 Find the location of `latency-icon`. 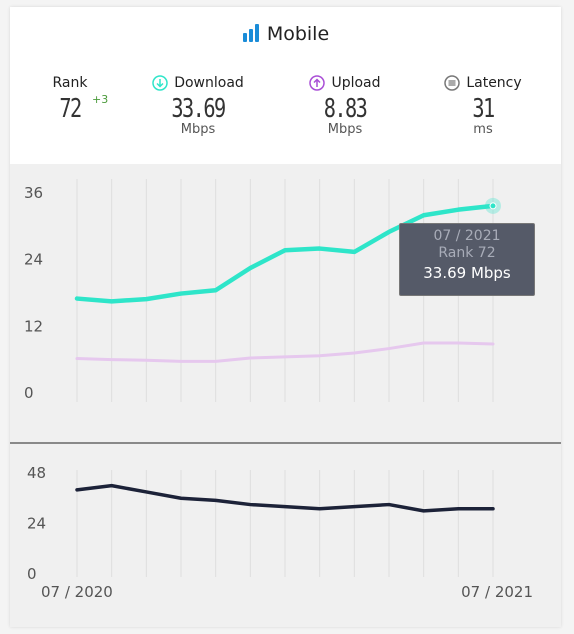

latency-icon is located at coordinates (452, 83).